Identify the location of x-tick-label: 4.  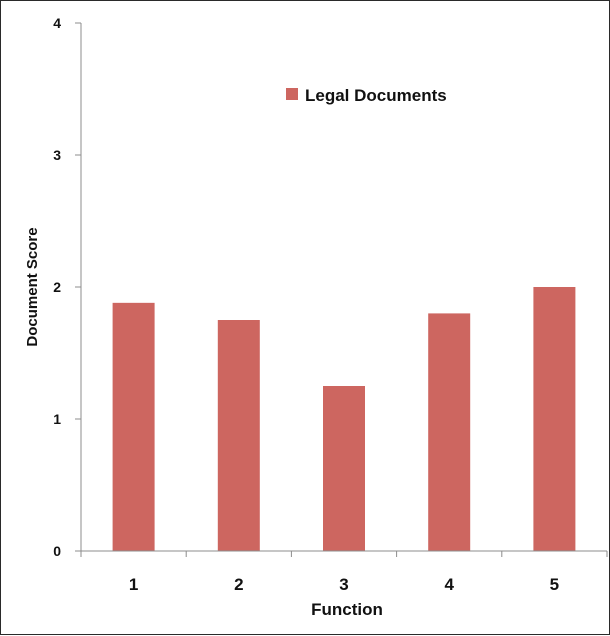
(449, 584).